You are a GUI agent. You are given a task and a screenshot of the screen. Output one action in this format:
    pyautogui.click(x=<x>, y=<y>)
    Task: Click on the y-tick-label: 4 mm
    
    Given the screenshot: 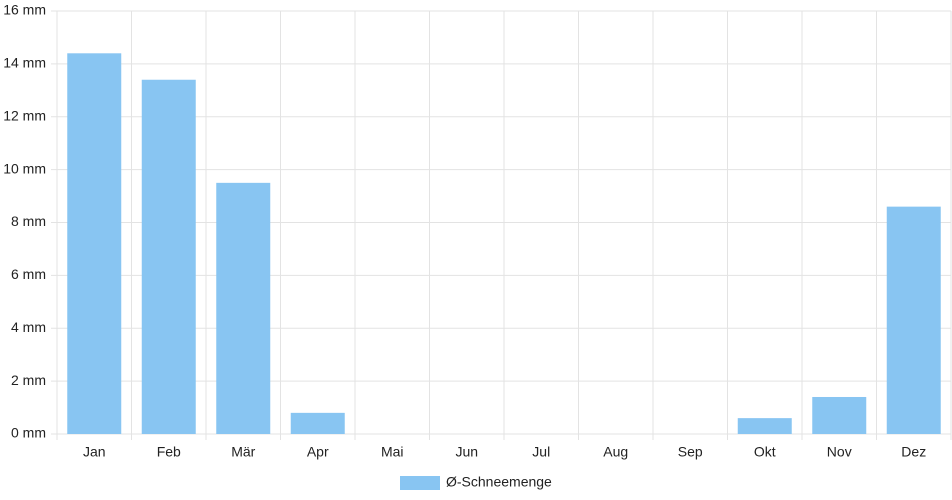 What is the action you would take?
    pyautogui.click(x=28, y=327)
    